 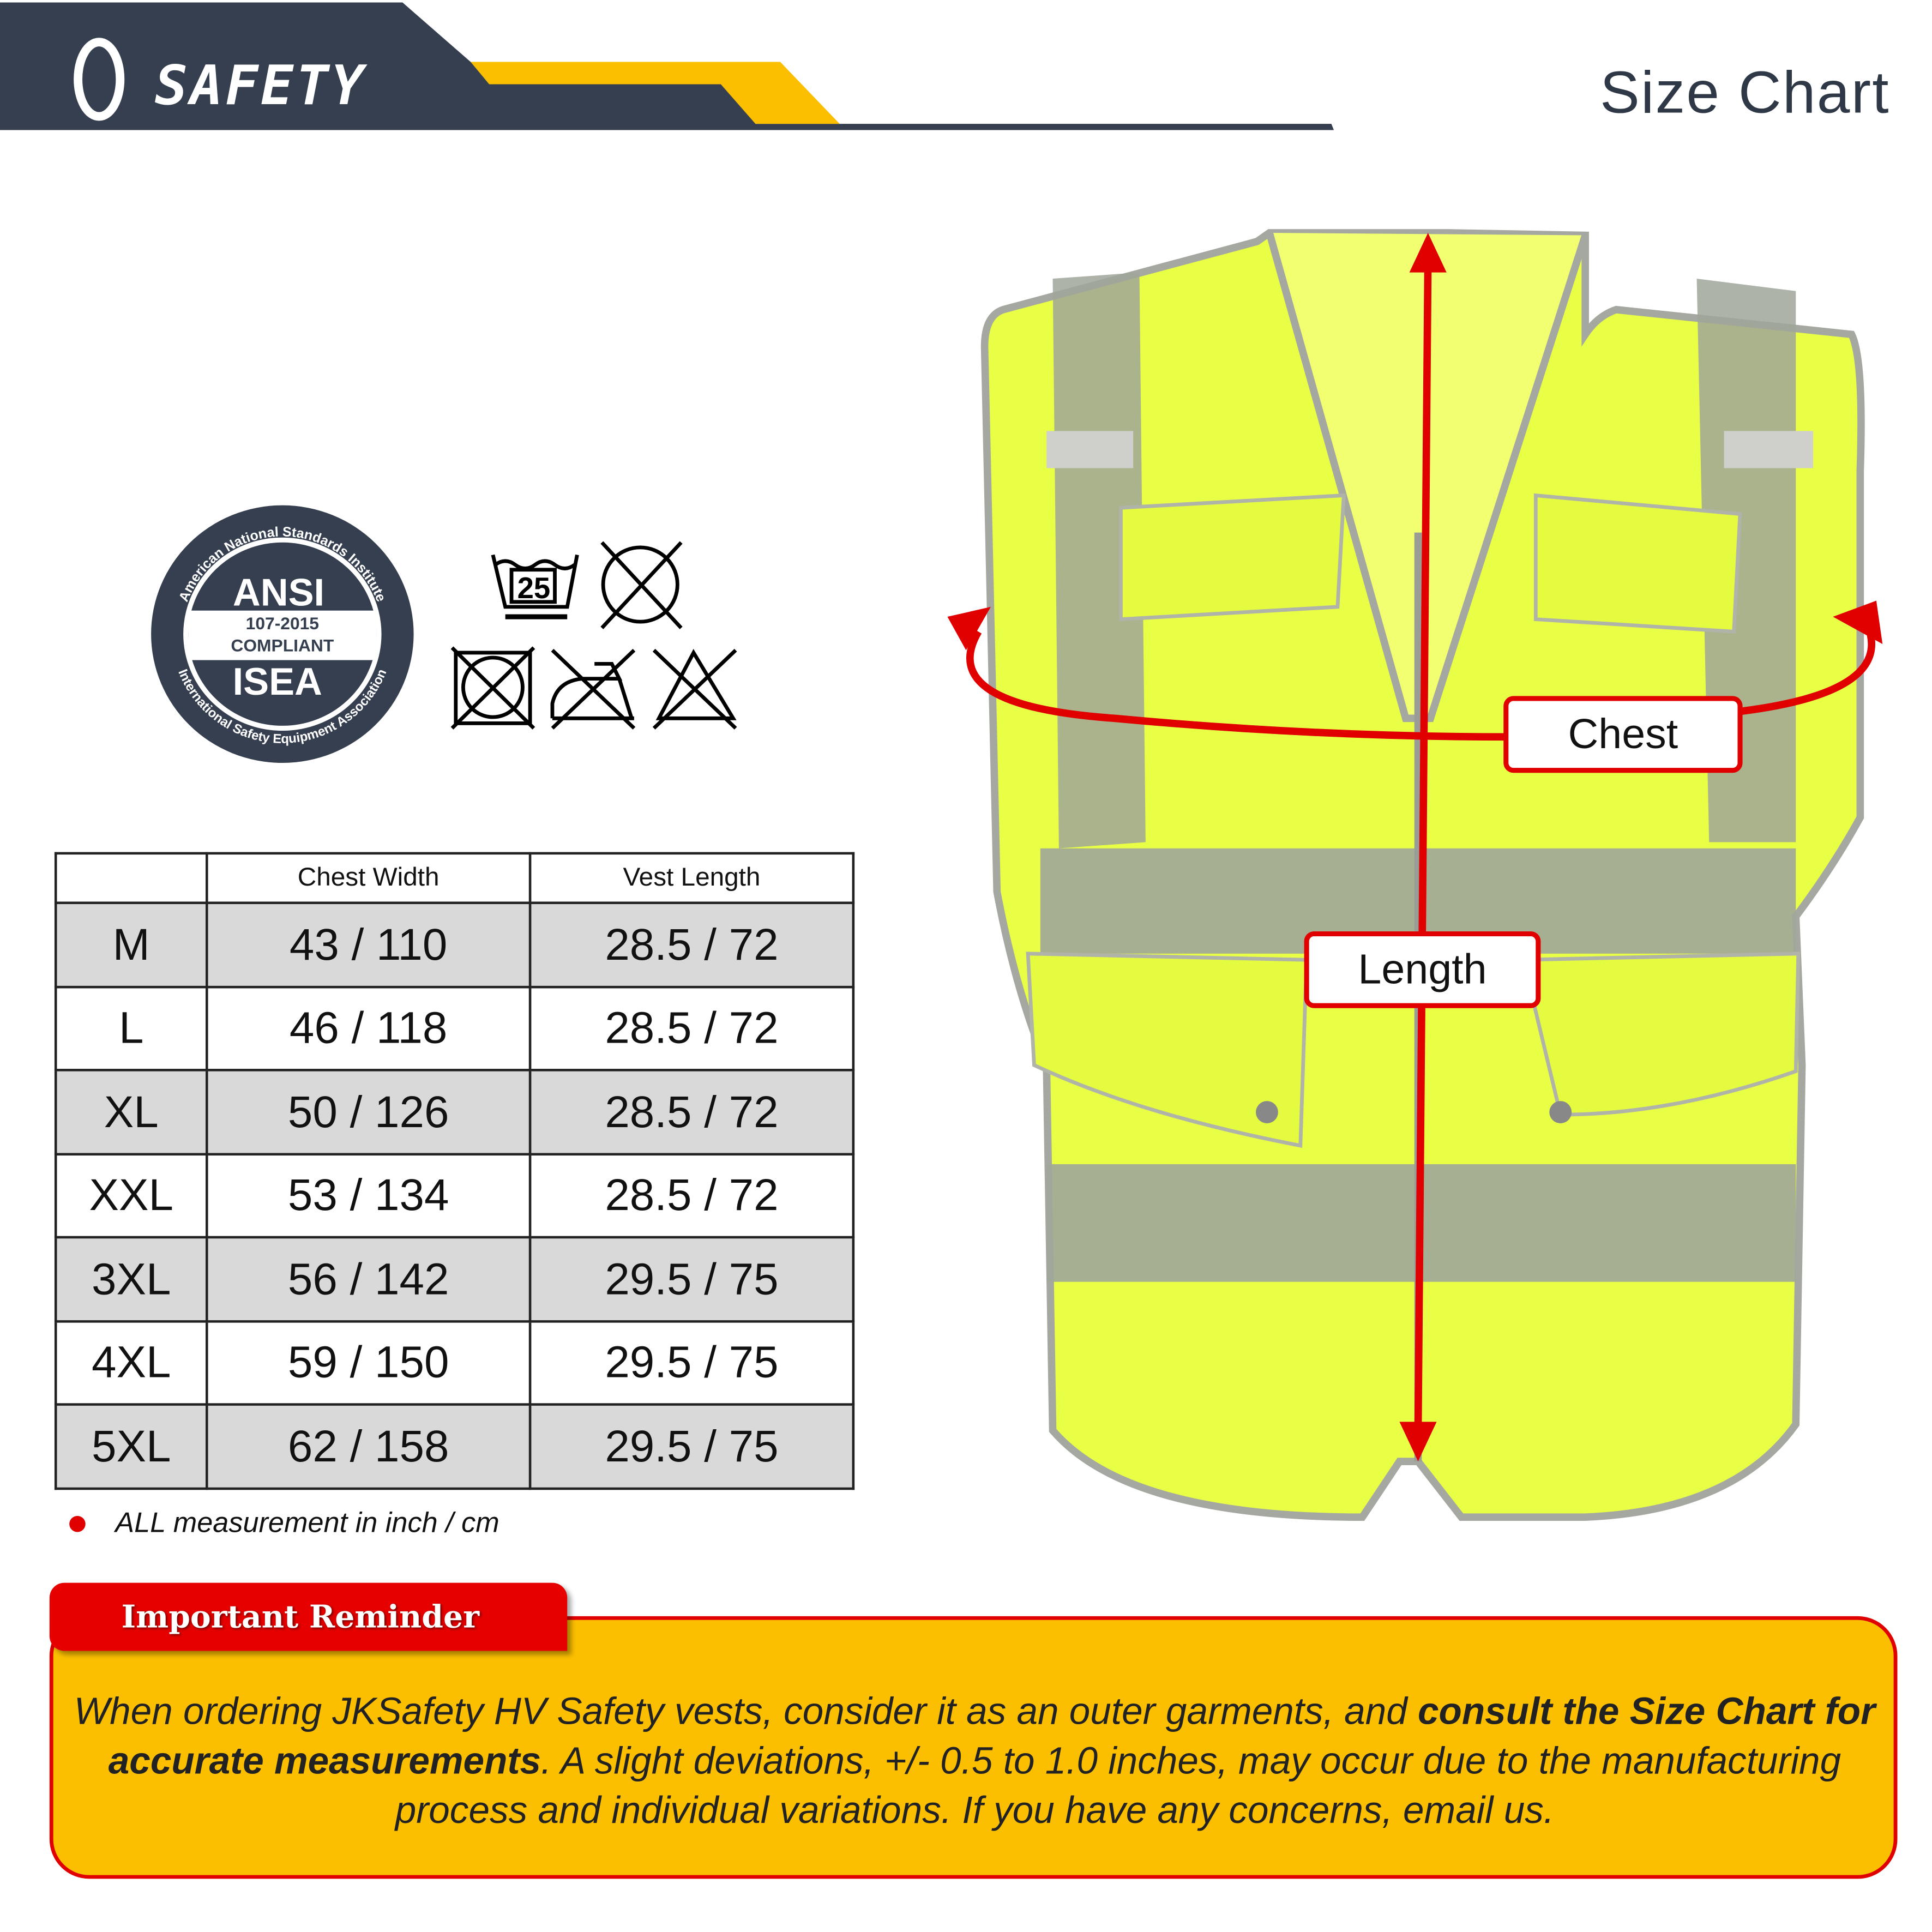 What do you see at coordinates (369, 1195) in the screenshot?
I see `chest-width-cell: 53 / 134` at bounding box center [369, 1195].